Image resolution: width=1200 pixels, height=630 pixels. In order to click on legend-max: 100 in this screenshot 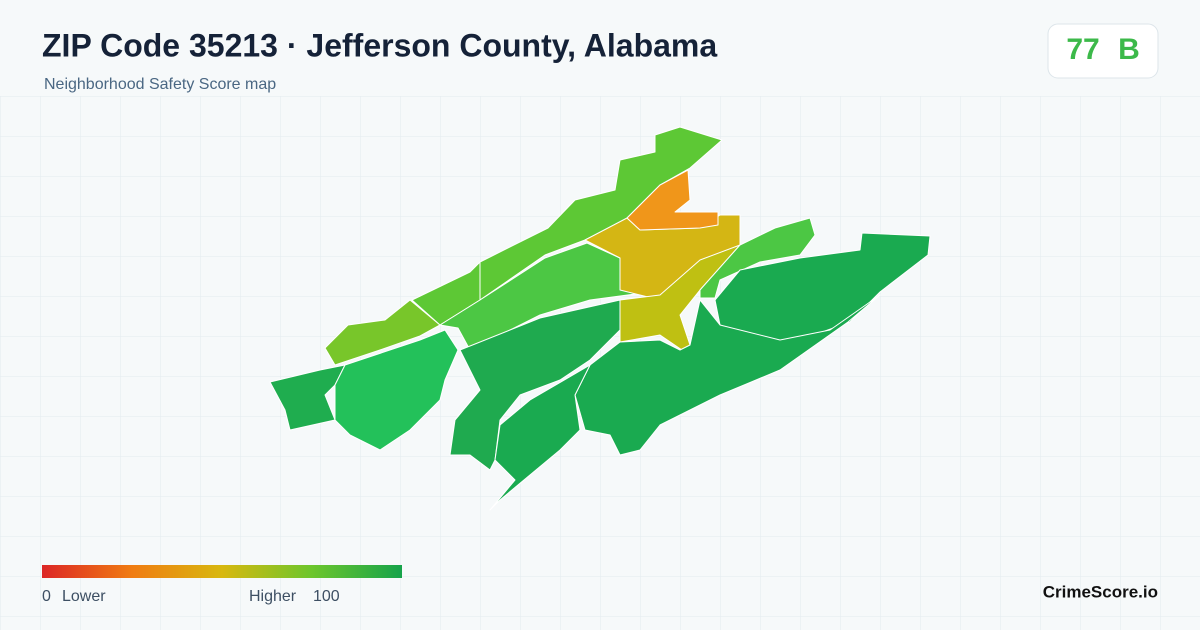, I will do `click(326, 596)`.